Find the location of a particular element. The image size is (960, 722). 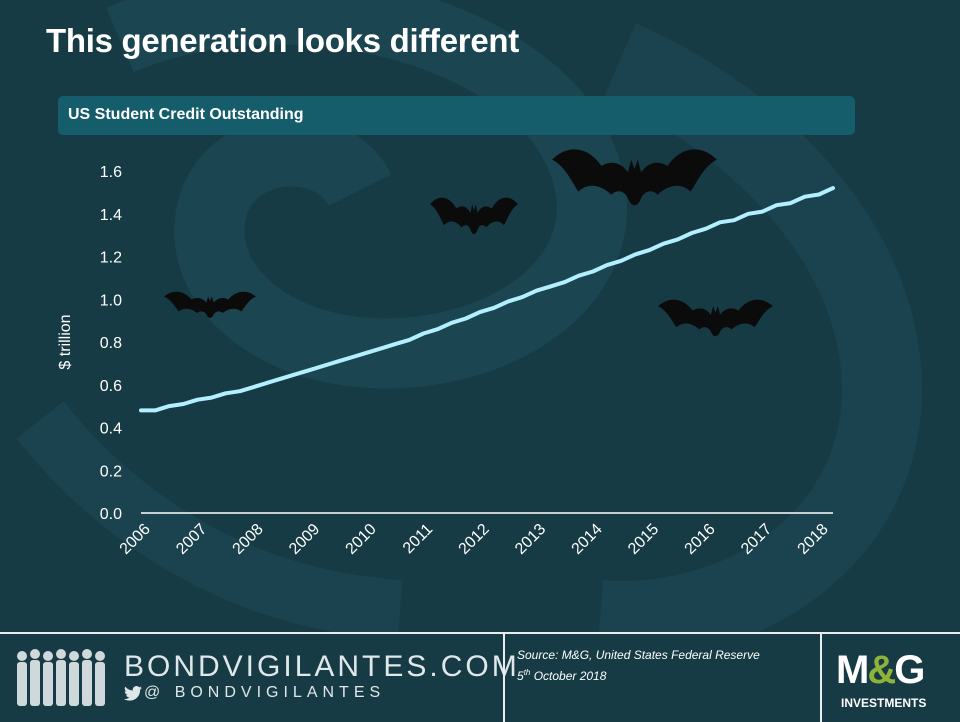

y-axis-label: $ trillion is located at coordinates (65, 341).